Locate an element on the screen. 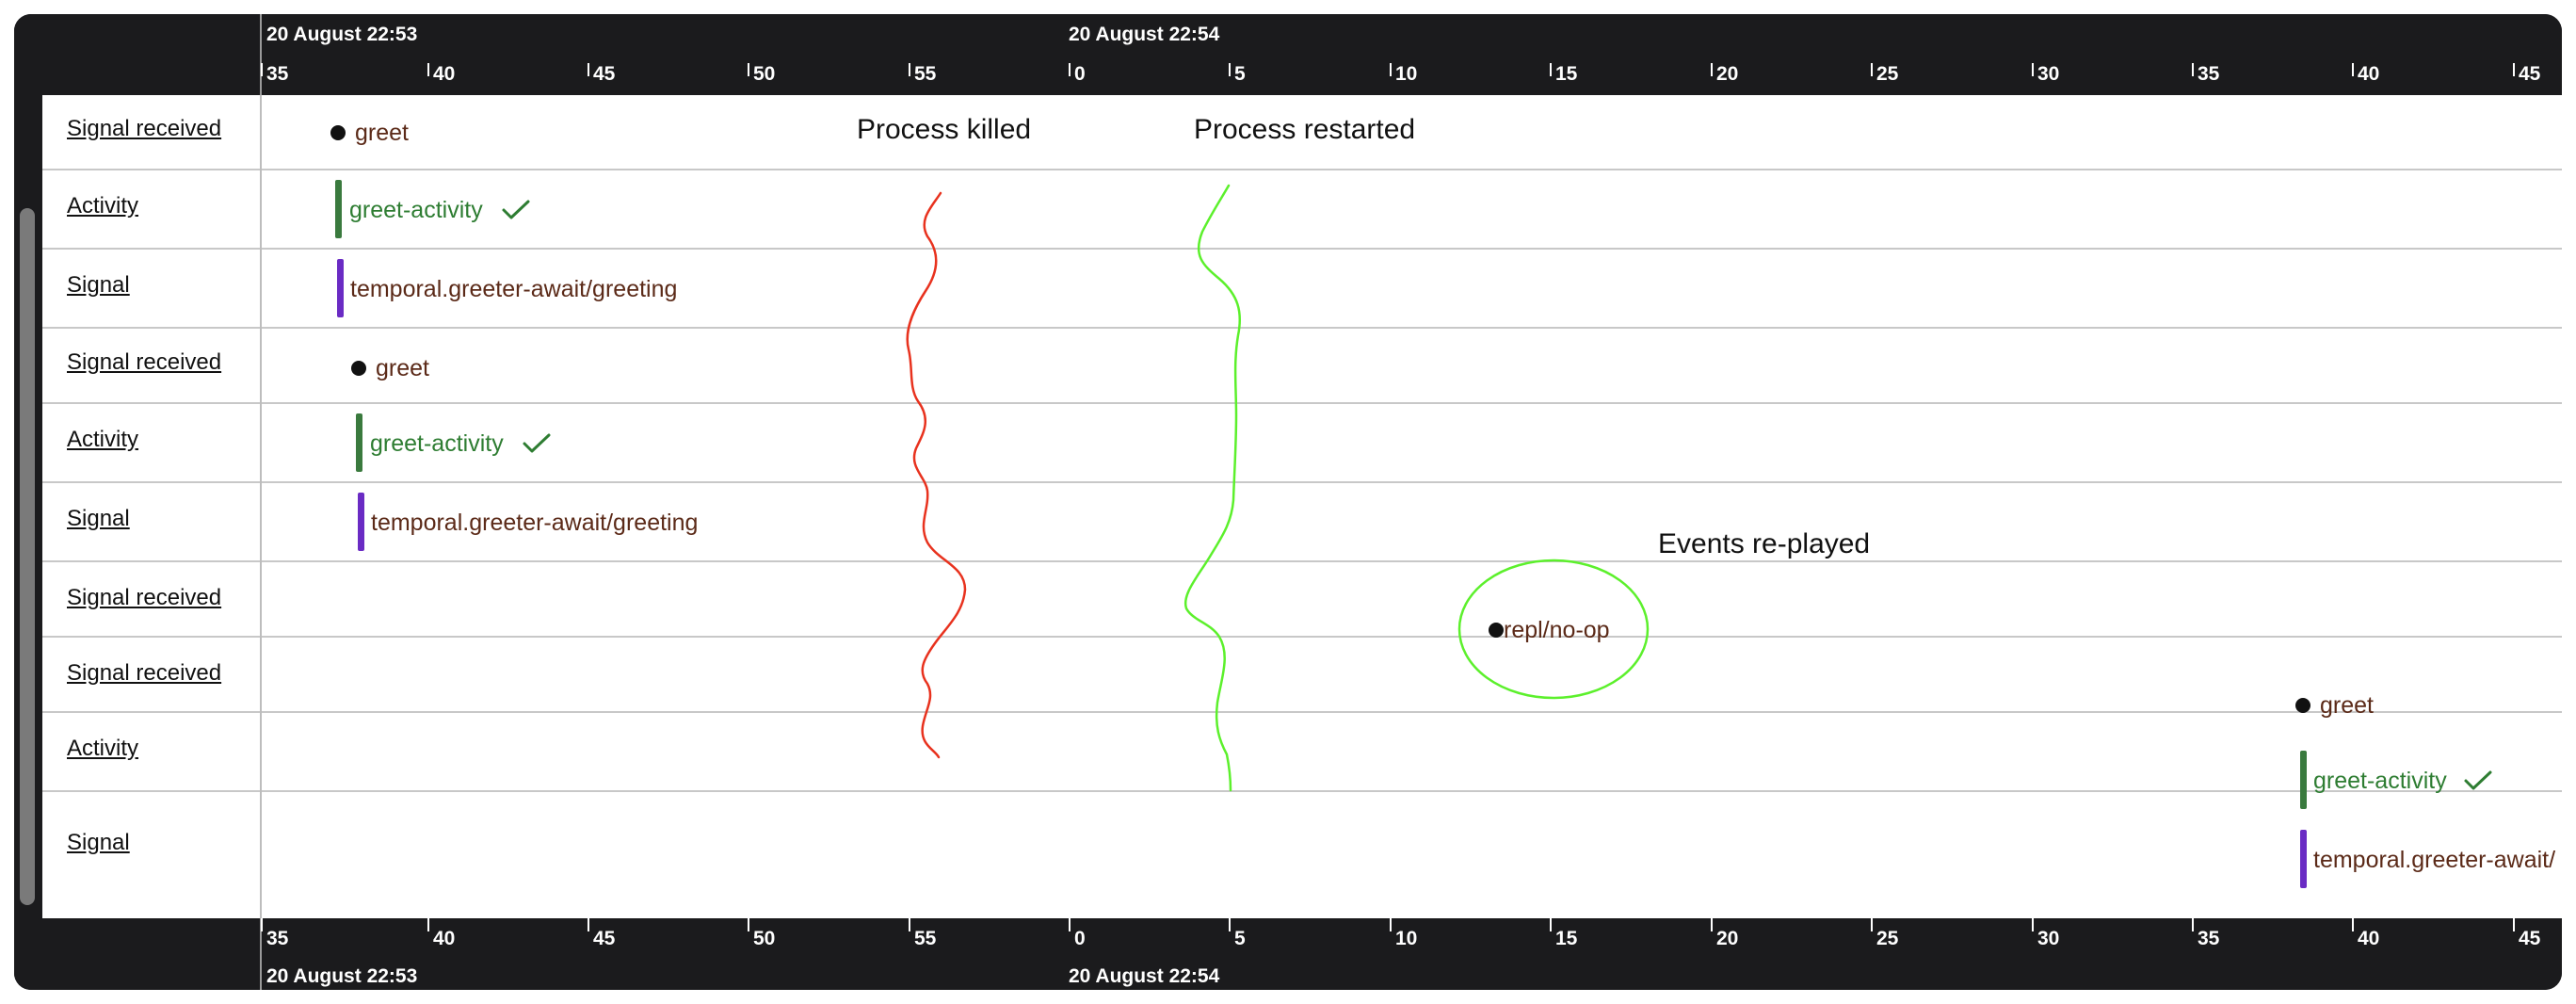  events-replayed-circle is located at coordinates (1553, 629).